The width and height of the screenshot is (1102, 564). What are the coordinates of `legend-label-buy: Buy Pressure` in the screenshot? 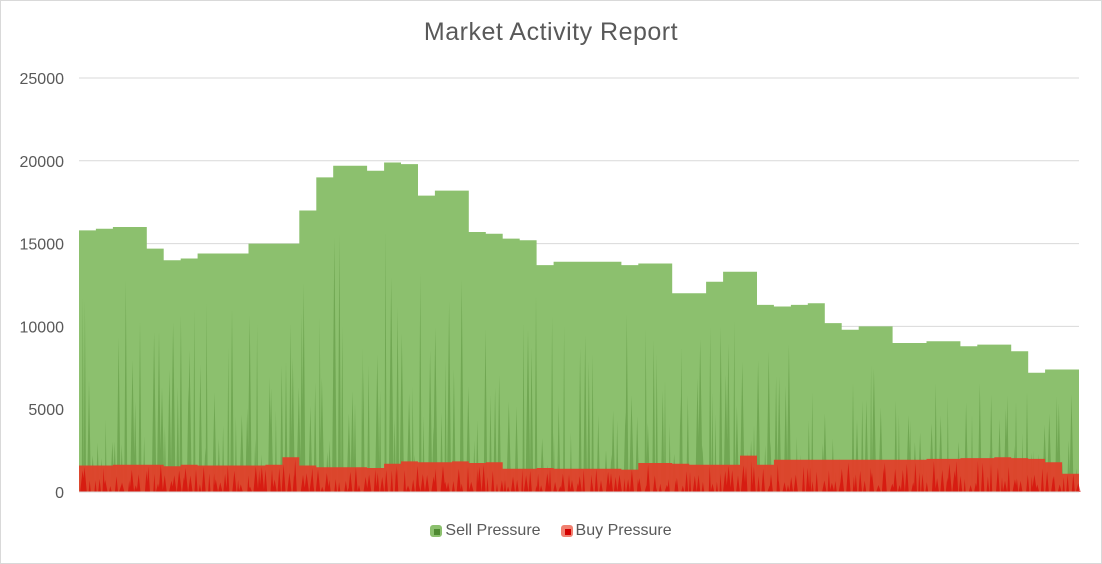 It's located at (623, 530).